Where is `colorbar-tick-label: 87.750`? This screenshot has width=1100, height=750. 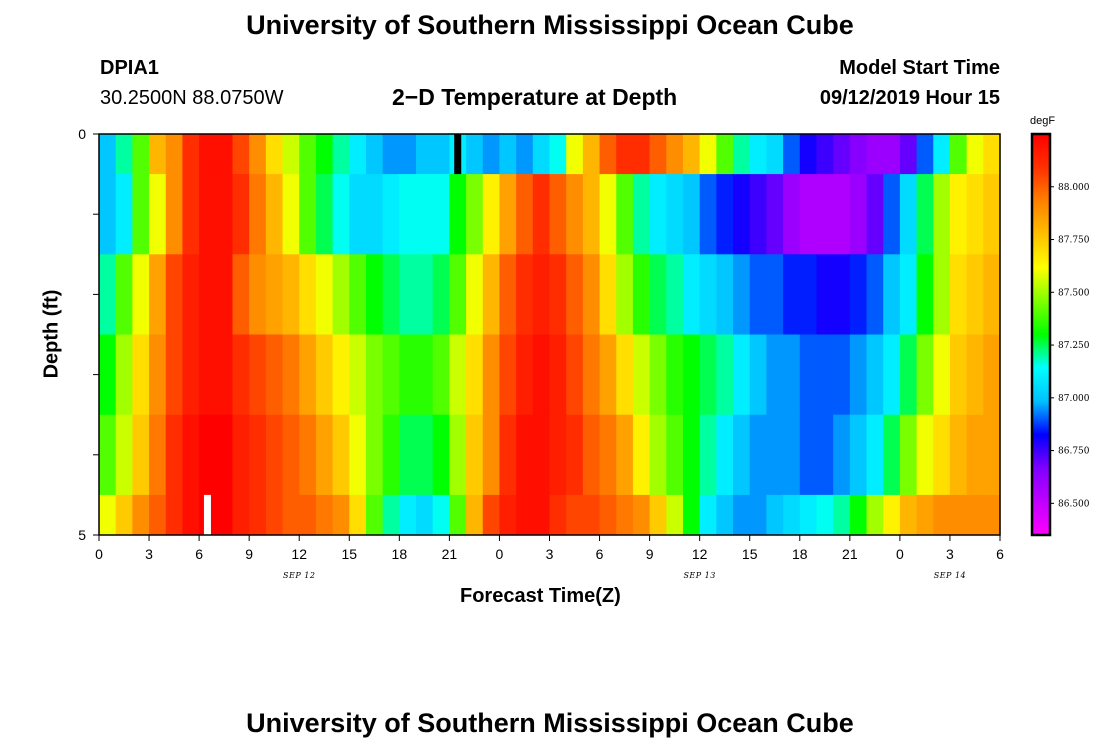
colorbar-tick-label: 87.750 is located at coordinates (1074, 241).